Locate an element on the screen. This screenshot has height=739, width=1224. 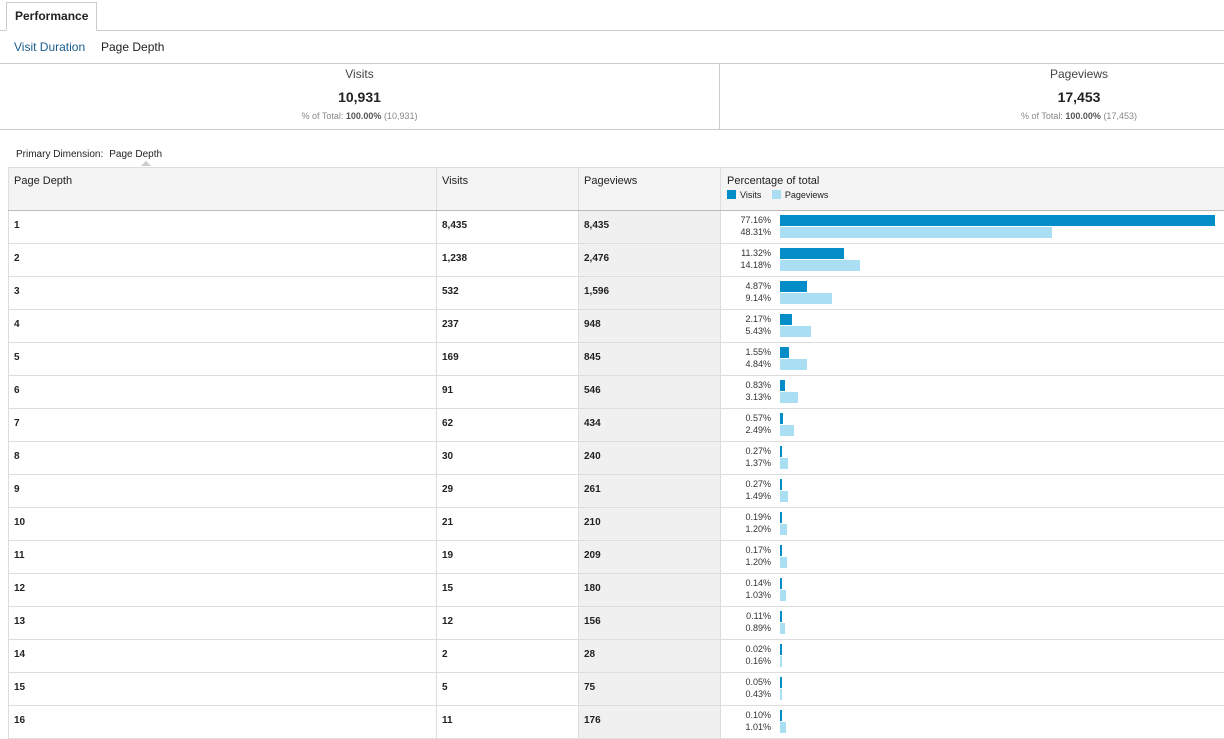
cell-pageviews: 156 is located at coordinates (649, 623).